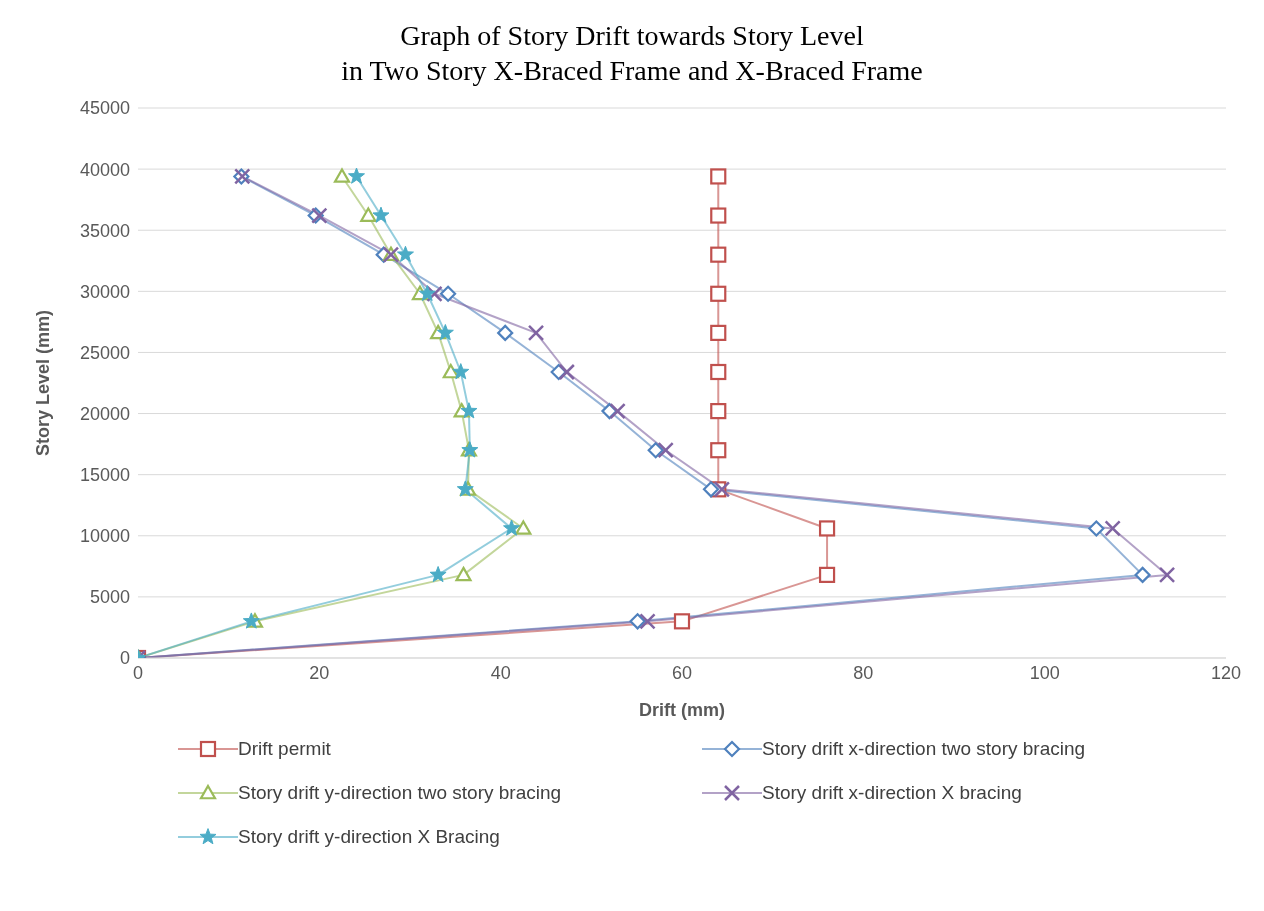 The image size is (1264, 911). Describe the element at coordinates (682, 710) in the screenshot. I see `x-axis-title: Drift (mm)` at that location.